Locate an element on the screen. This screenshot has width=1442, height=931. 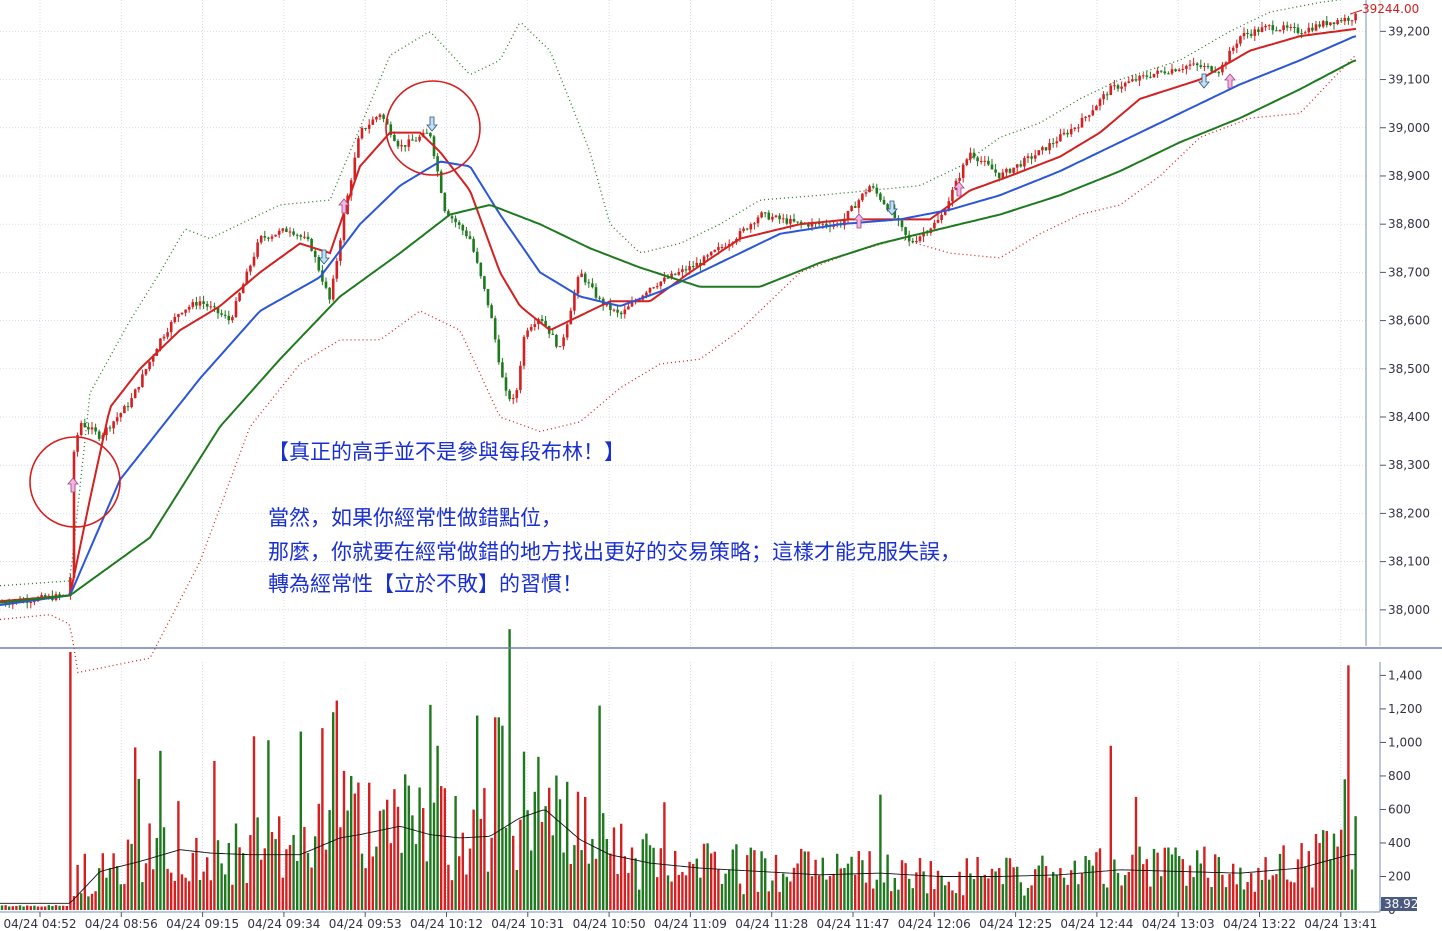
price-tick-label: 38,300 is located at coordinates (1409, 465).